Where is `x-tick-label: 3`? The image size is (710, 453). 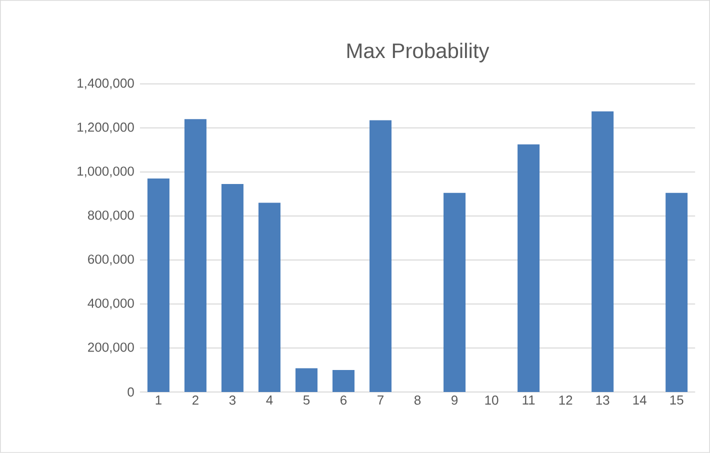 x-tick-label: 3 is located at coordinates (232, 400).